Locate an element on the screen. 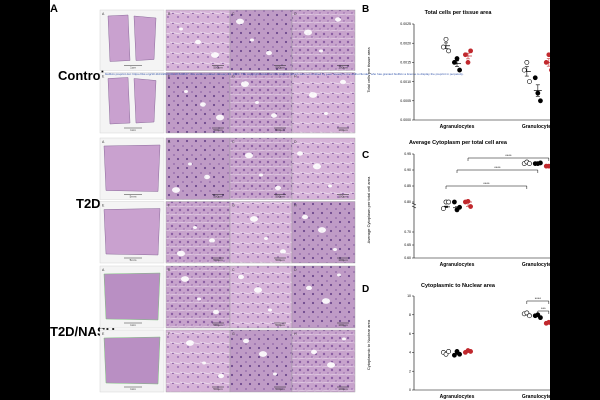  y-tick-label: 0.95 is located at coordinates (407, 154).